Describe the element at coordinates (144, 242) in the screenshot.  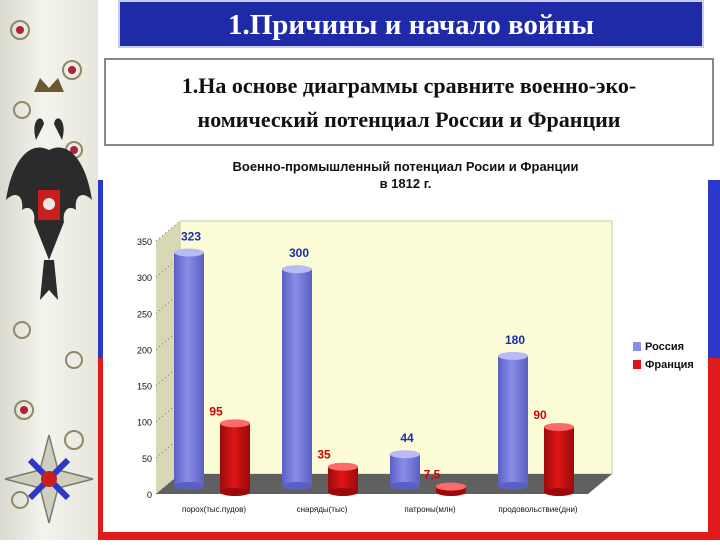
I see `y-tick-label: 350` at that location.